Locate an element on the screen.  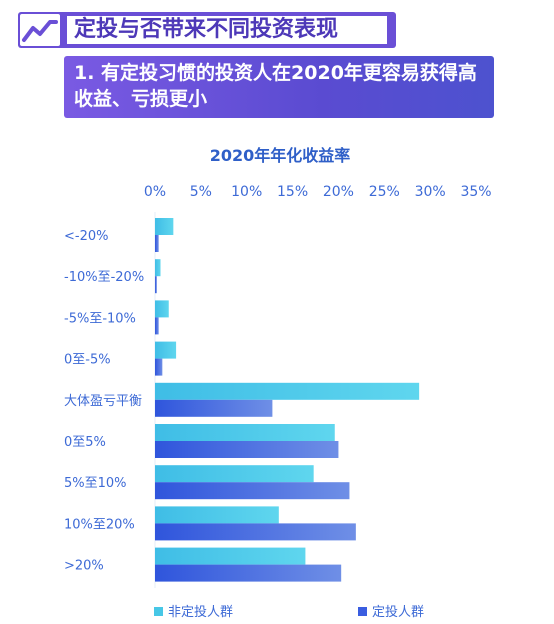
category-label: 0至-5% is located at coordinates (87, 360).